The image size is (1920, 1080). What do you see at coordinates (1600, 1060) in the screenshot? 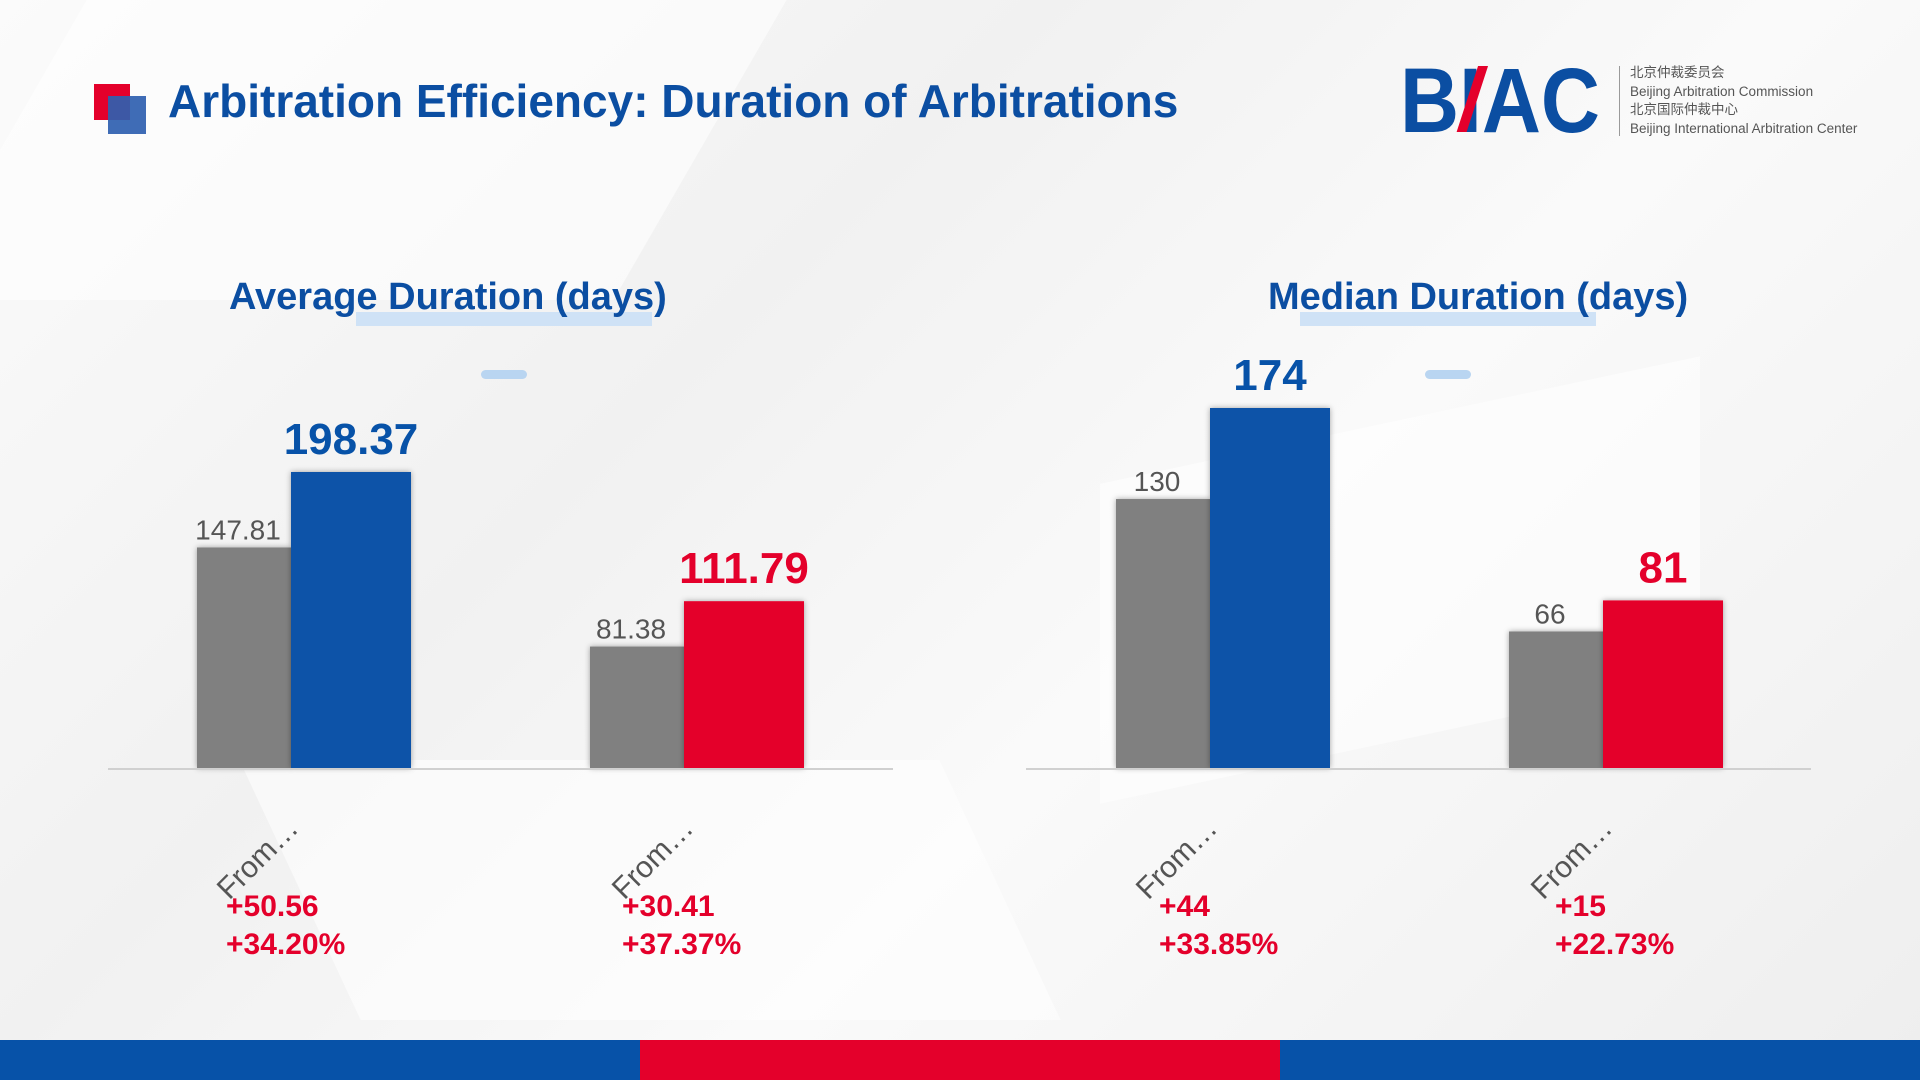
I see `footer-bar-blue-right` at bounding box center [1600, 1060].